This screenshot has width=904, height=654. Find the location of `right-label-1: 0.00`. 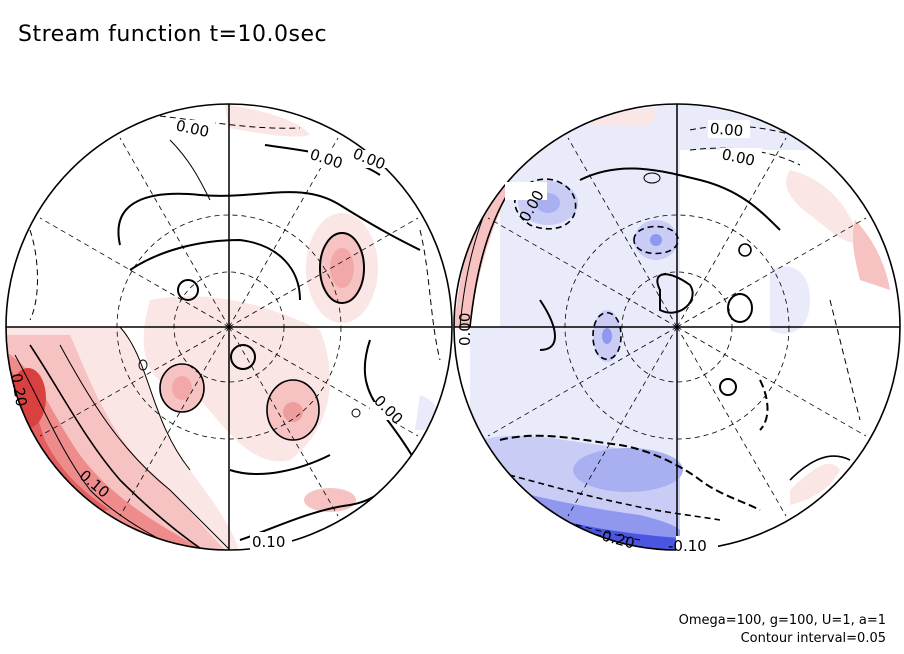

right-label-1: 0.00 is located at coordinates (726, 129).